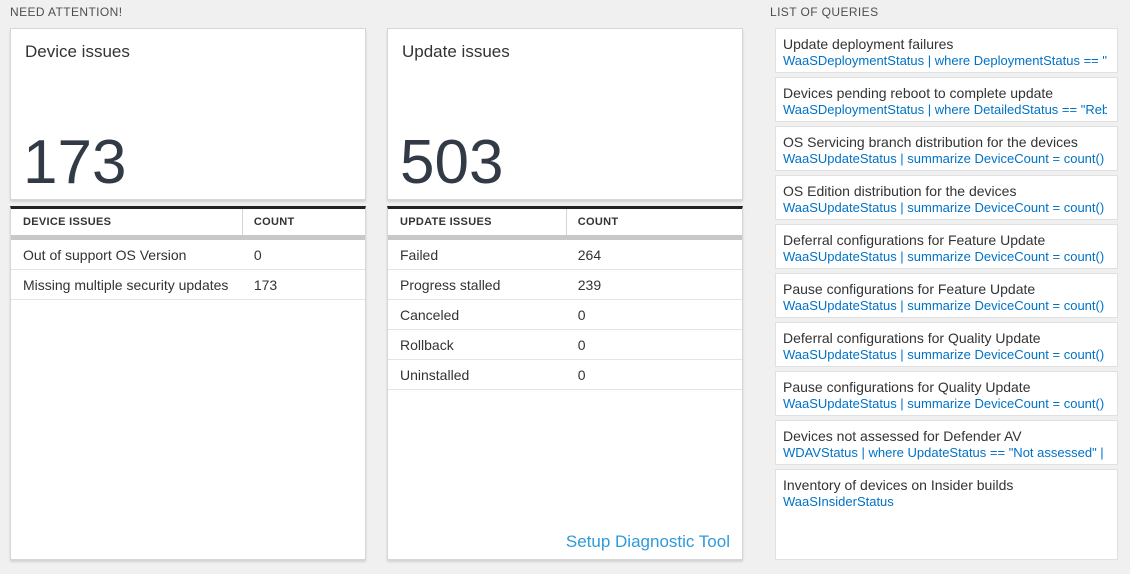 The height and width of the screenshot is (574, 1130). I want to click on table-row: Canceled 0, so click(565, 315).